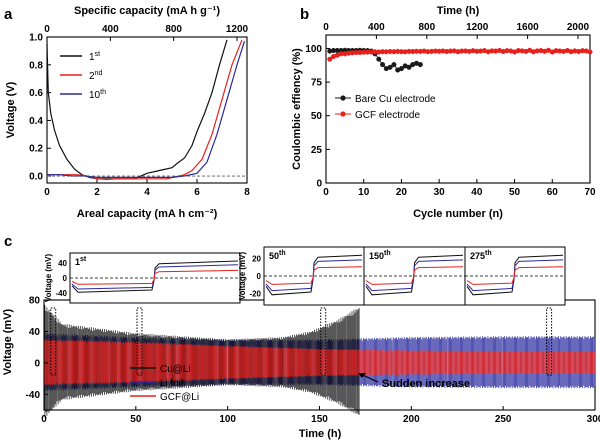 The image size is (600, 442). What do you see at coordinates (147, 11) in the screenshot?
I see `chart-a-x2-label: Specific capacity (mA h g⁻¹)` at bounding box center [147, 11].